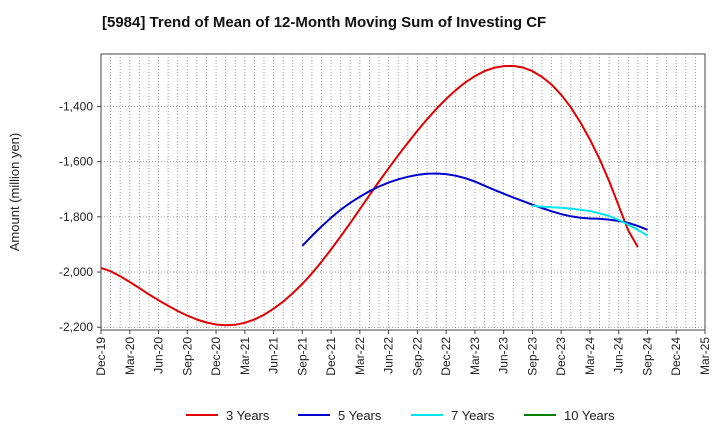 The height and width of the screenshot is (440, 720). Describe the element at coordinates (76, 162) in the screenshot. I see `y-tick-label: -1,600` at that location.